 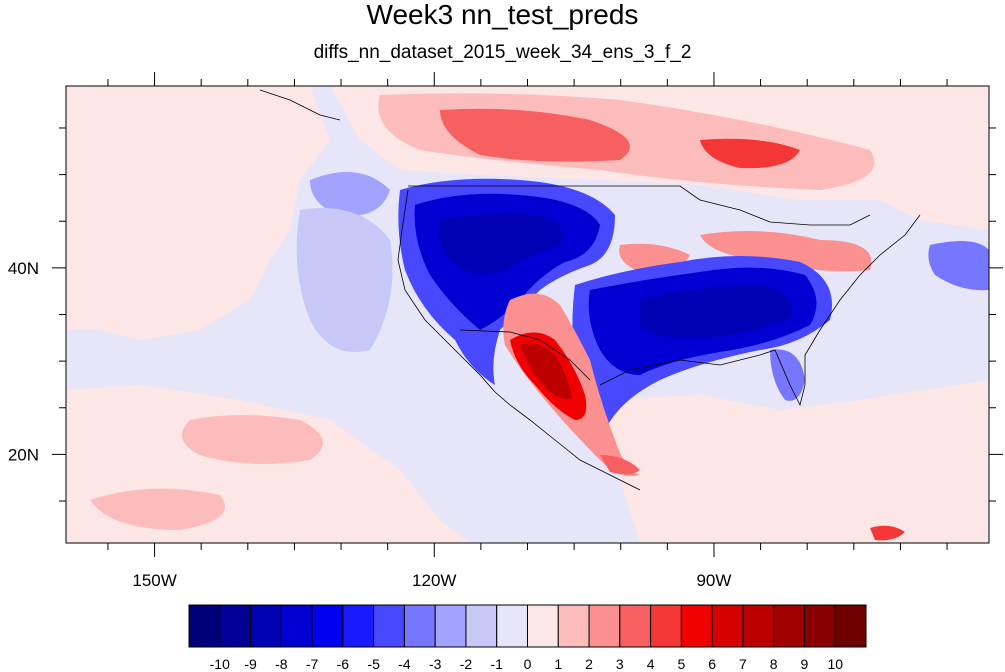 I want to click on y-tick-label: 20N, so click(x=23, y=454).